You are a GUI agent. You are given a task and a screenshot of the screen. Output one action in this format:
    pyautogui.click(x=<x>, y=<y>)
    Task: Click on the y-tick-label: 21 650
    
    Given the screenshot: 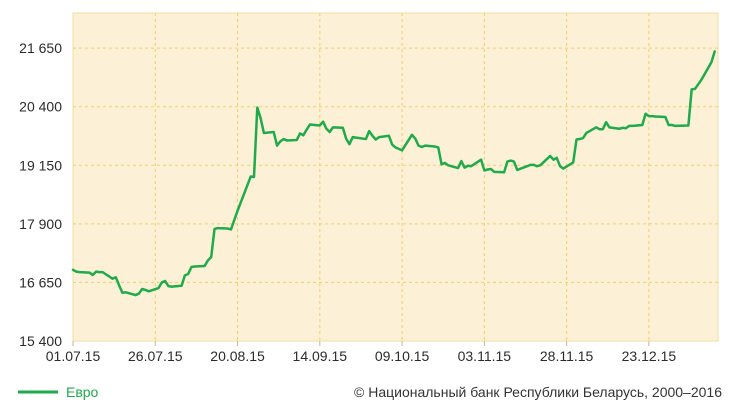 What is the action you would take?
    pyautogui.click(x=40, y=48)
    